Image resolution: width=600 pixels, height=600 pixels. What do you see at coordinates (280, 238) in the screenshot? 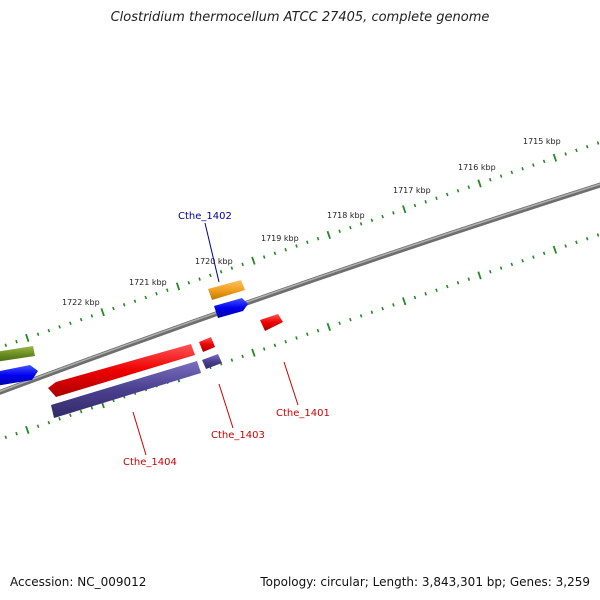
I see `scale-tick-label: 1719 kbp` at bounding box center [280, 238].